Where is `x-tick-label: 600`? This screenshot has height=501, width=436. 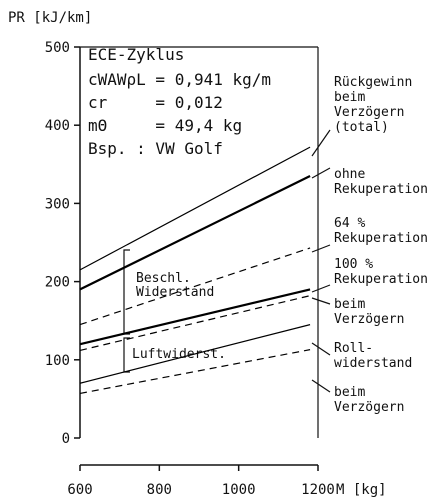 x-tick-label: 600 is located at coordinates (79, 490).